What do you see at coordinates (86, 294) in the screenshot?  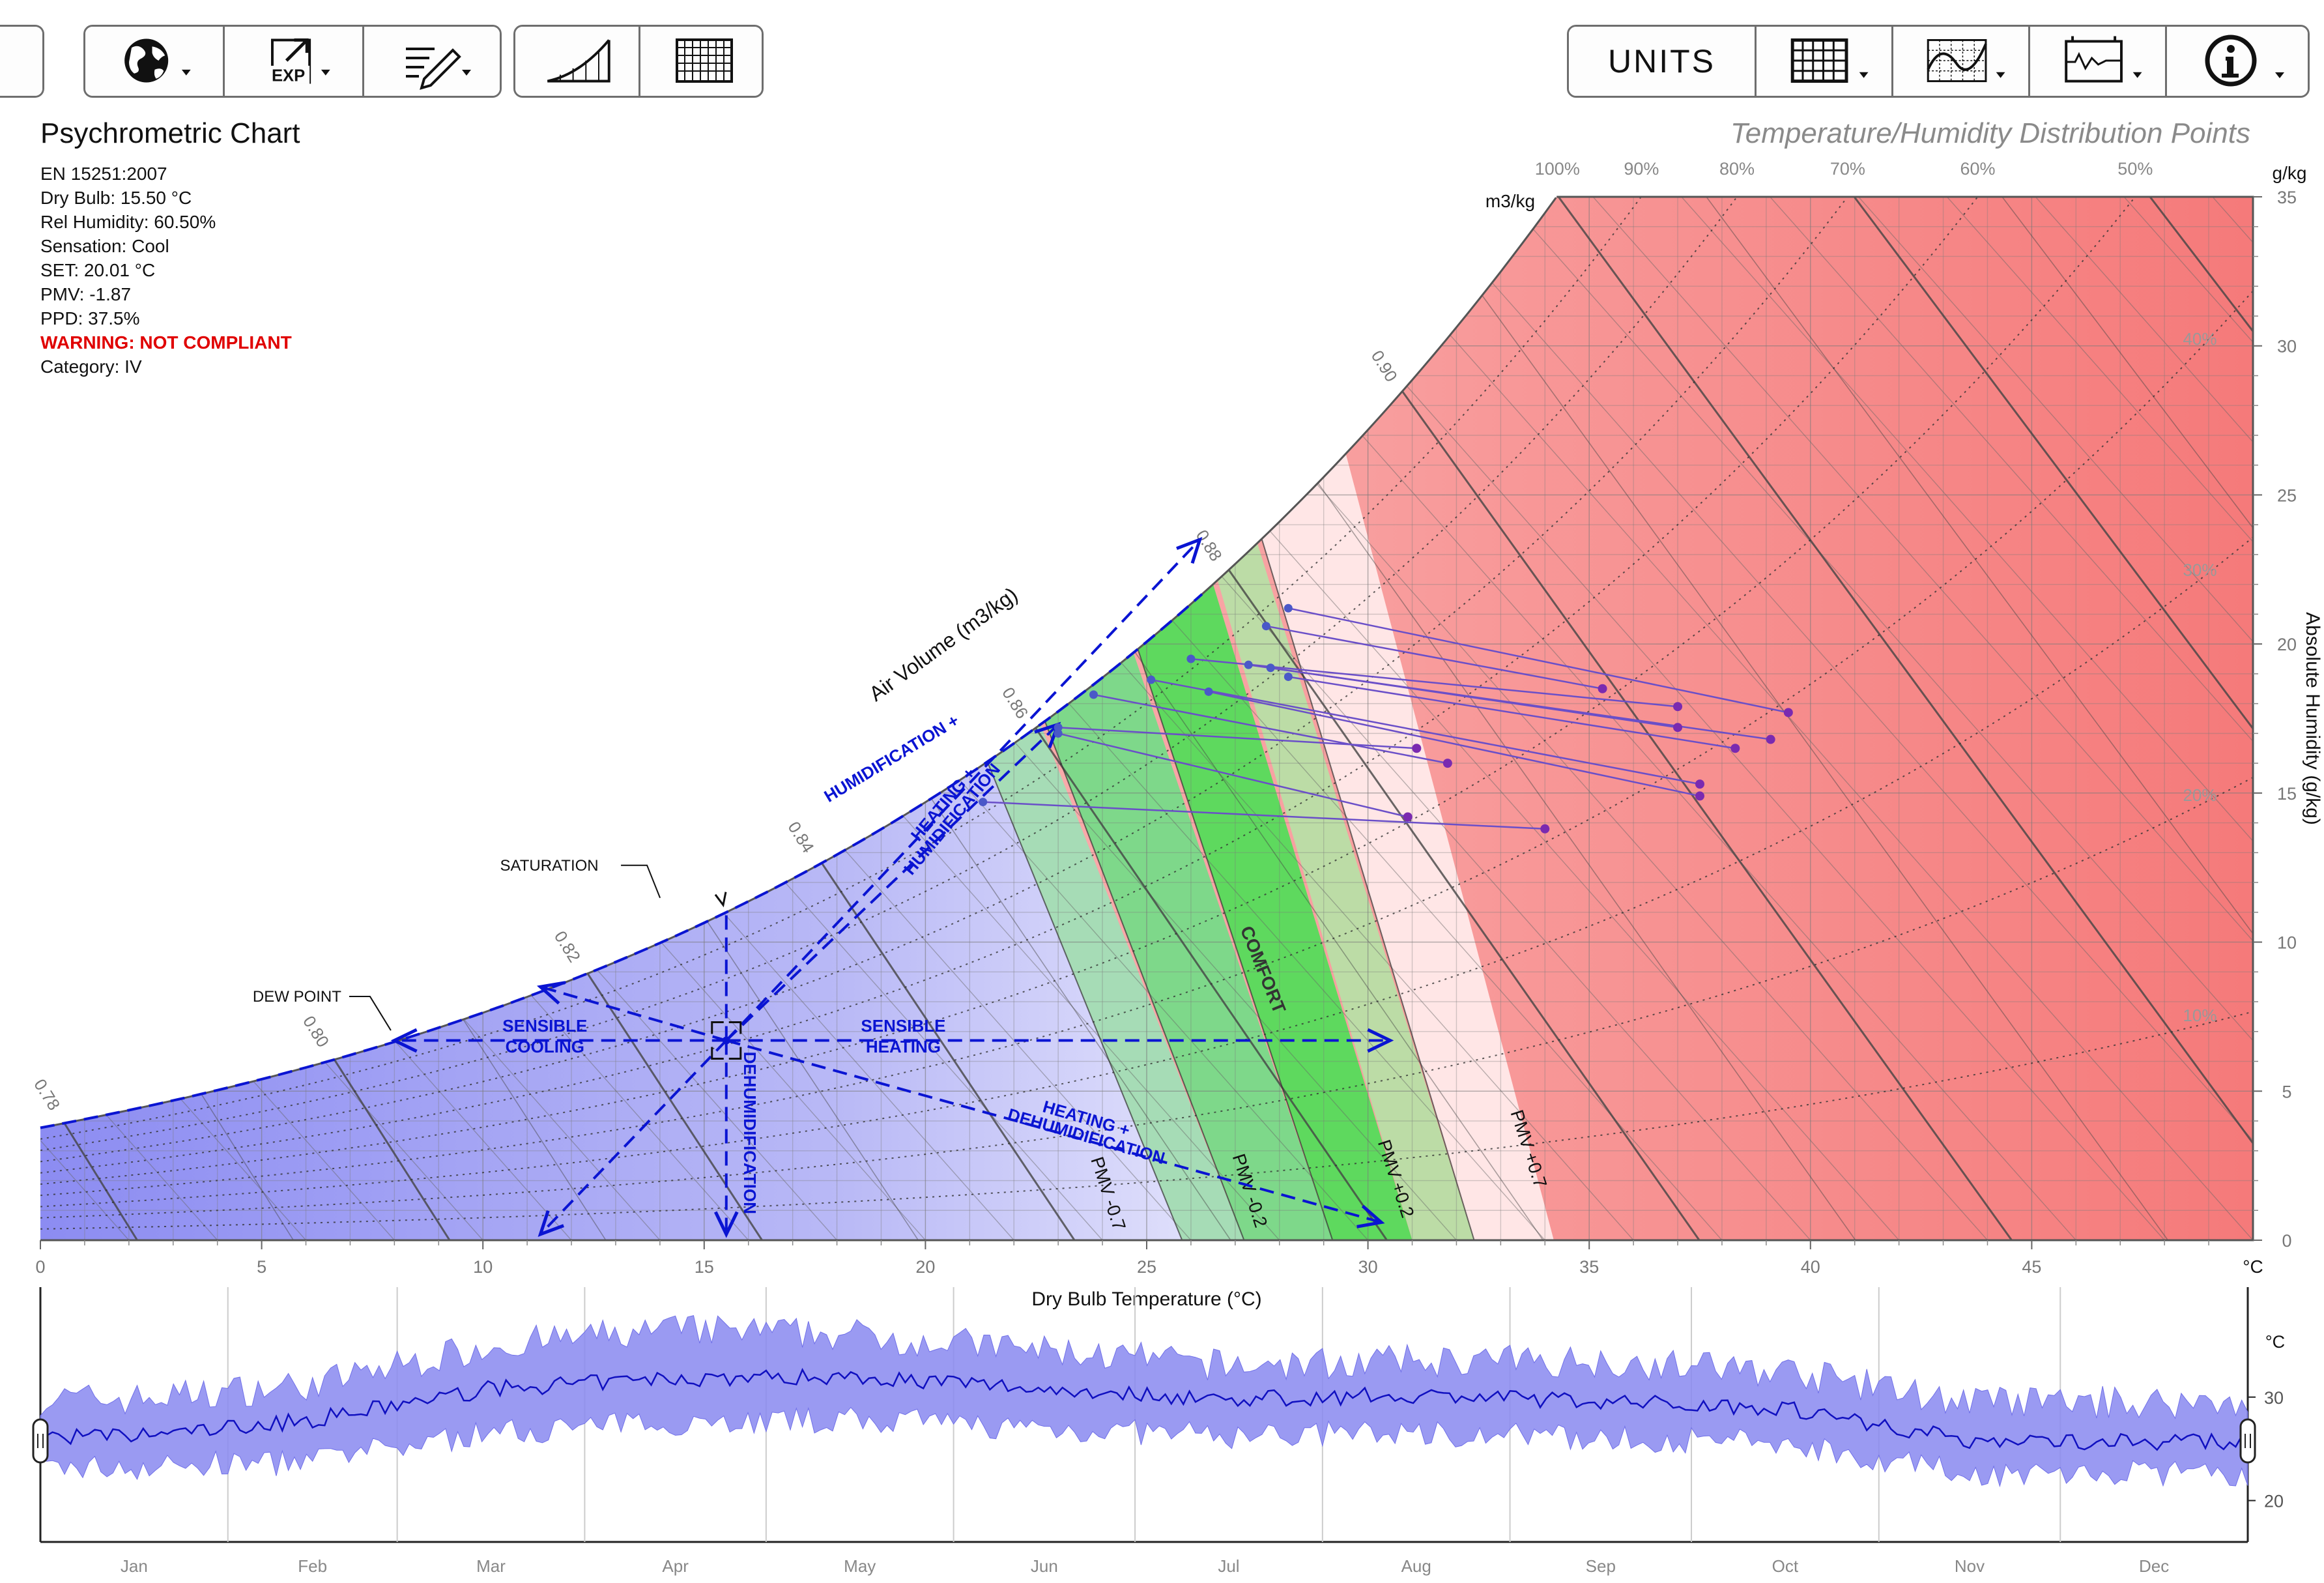 I see `info-pmv: PMV: -1.87` at bounding box center [86, 294].